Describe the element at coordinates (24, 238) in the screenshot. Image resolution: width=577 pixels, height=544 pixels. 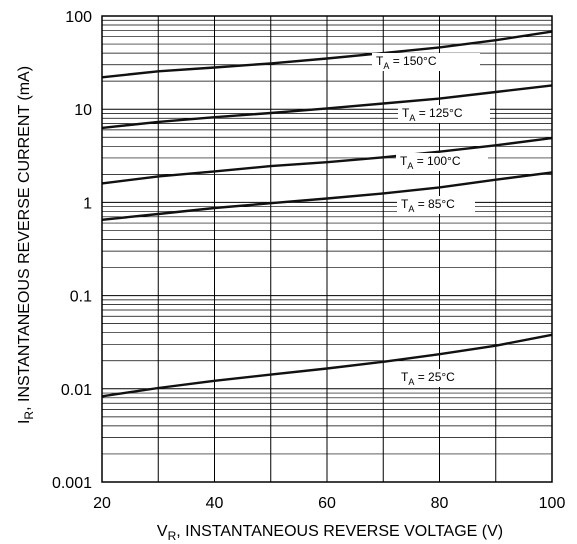
I see `y-axis-label-rest: , INSTANTANEOUS REVERSE CURRENT (mA)` at that location.